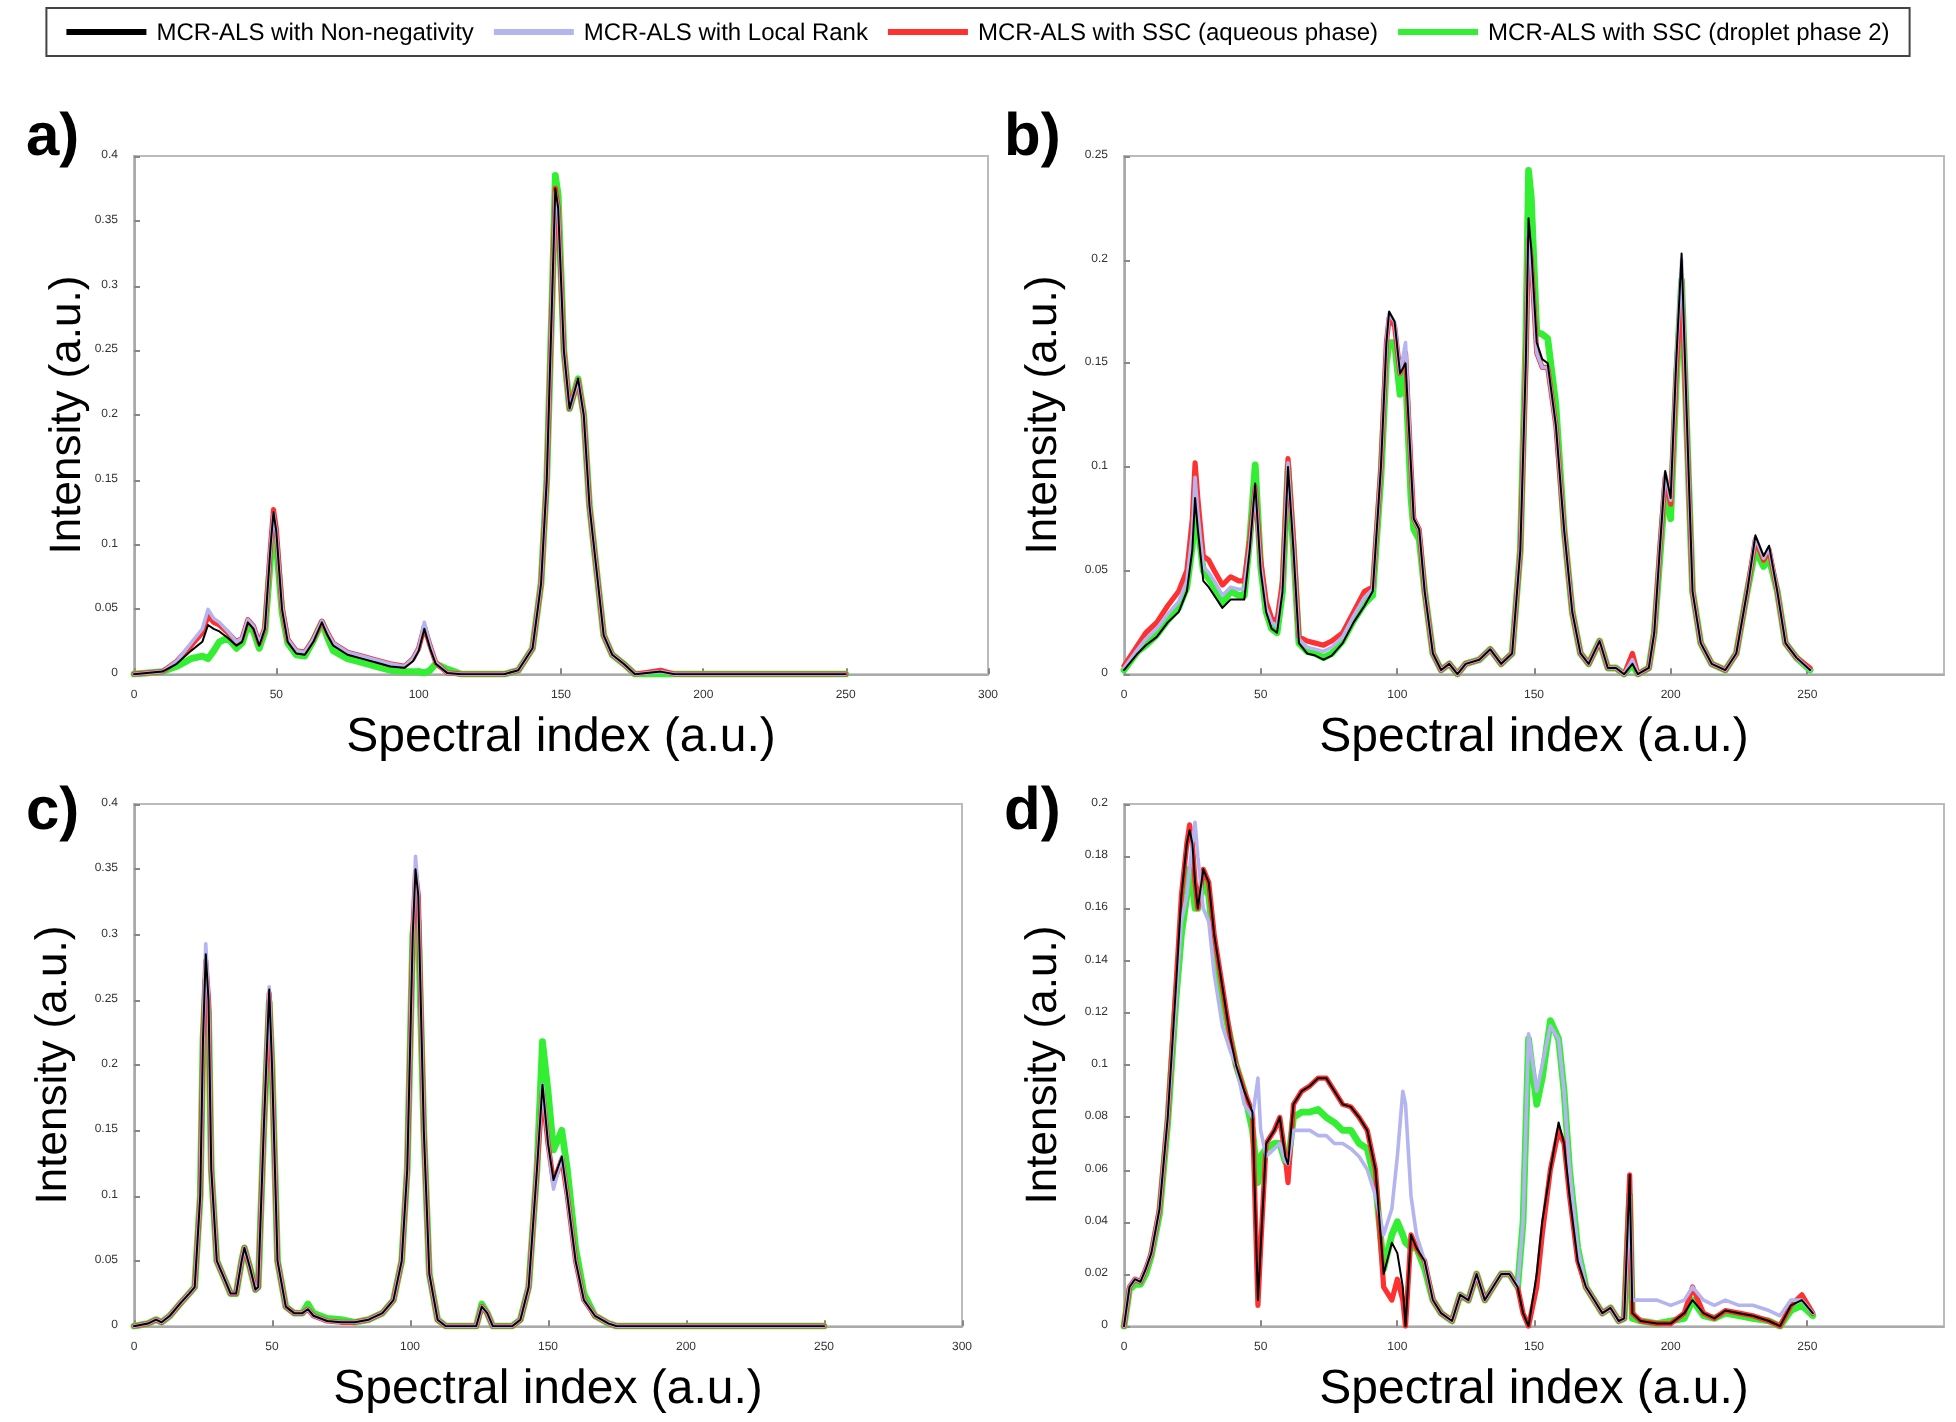 The image size is (1956, 1422). I want to click on legend-label: MCR-ALS with Non-negativity, so click(315, 32).